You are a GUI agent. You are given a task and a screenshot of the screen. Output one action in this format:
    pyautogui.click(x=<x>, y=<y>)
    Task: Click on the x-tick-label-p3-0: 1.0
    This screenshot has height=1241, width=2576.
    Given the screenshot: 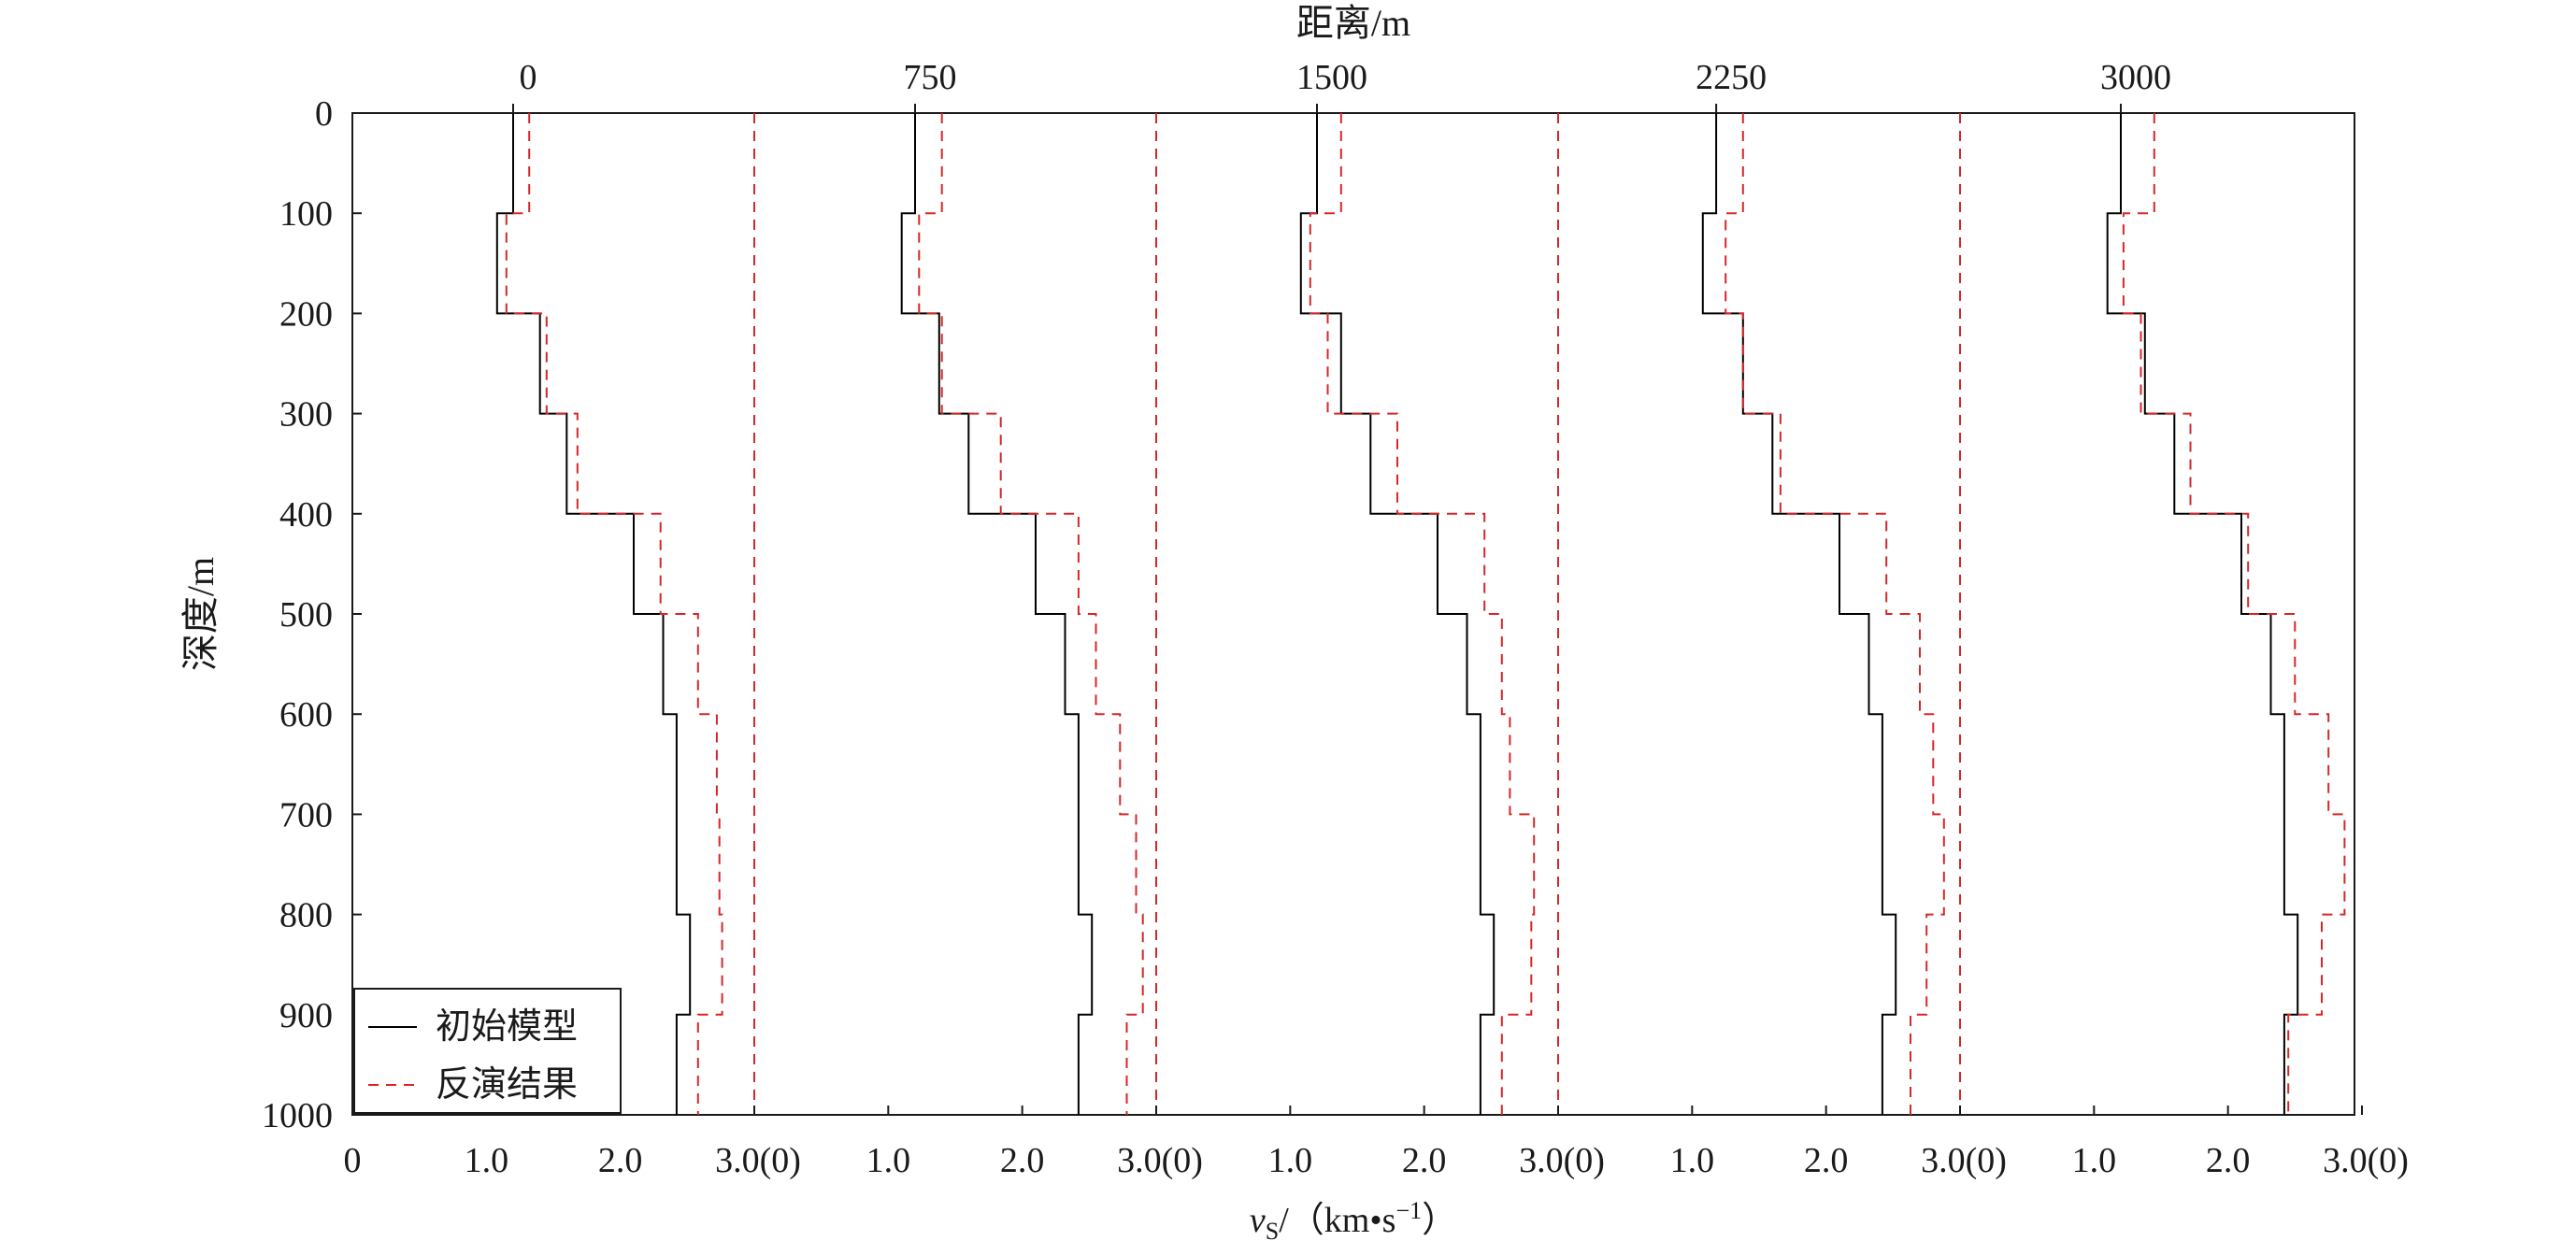 What is the action you would take?
    pyautogui.click(x=1692, y=1160)
    